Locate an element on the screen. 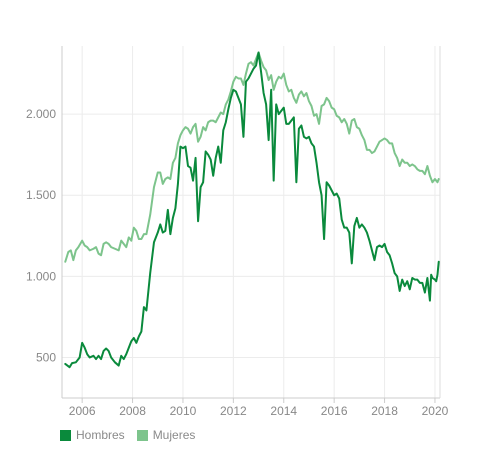 This screenshot has height=450, width=485. x-tick-label: 2010 is located at coordinates (183, 411).